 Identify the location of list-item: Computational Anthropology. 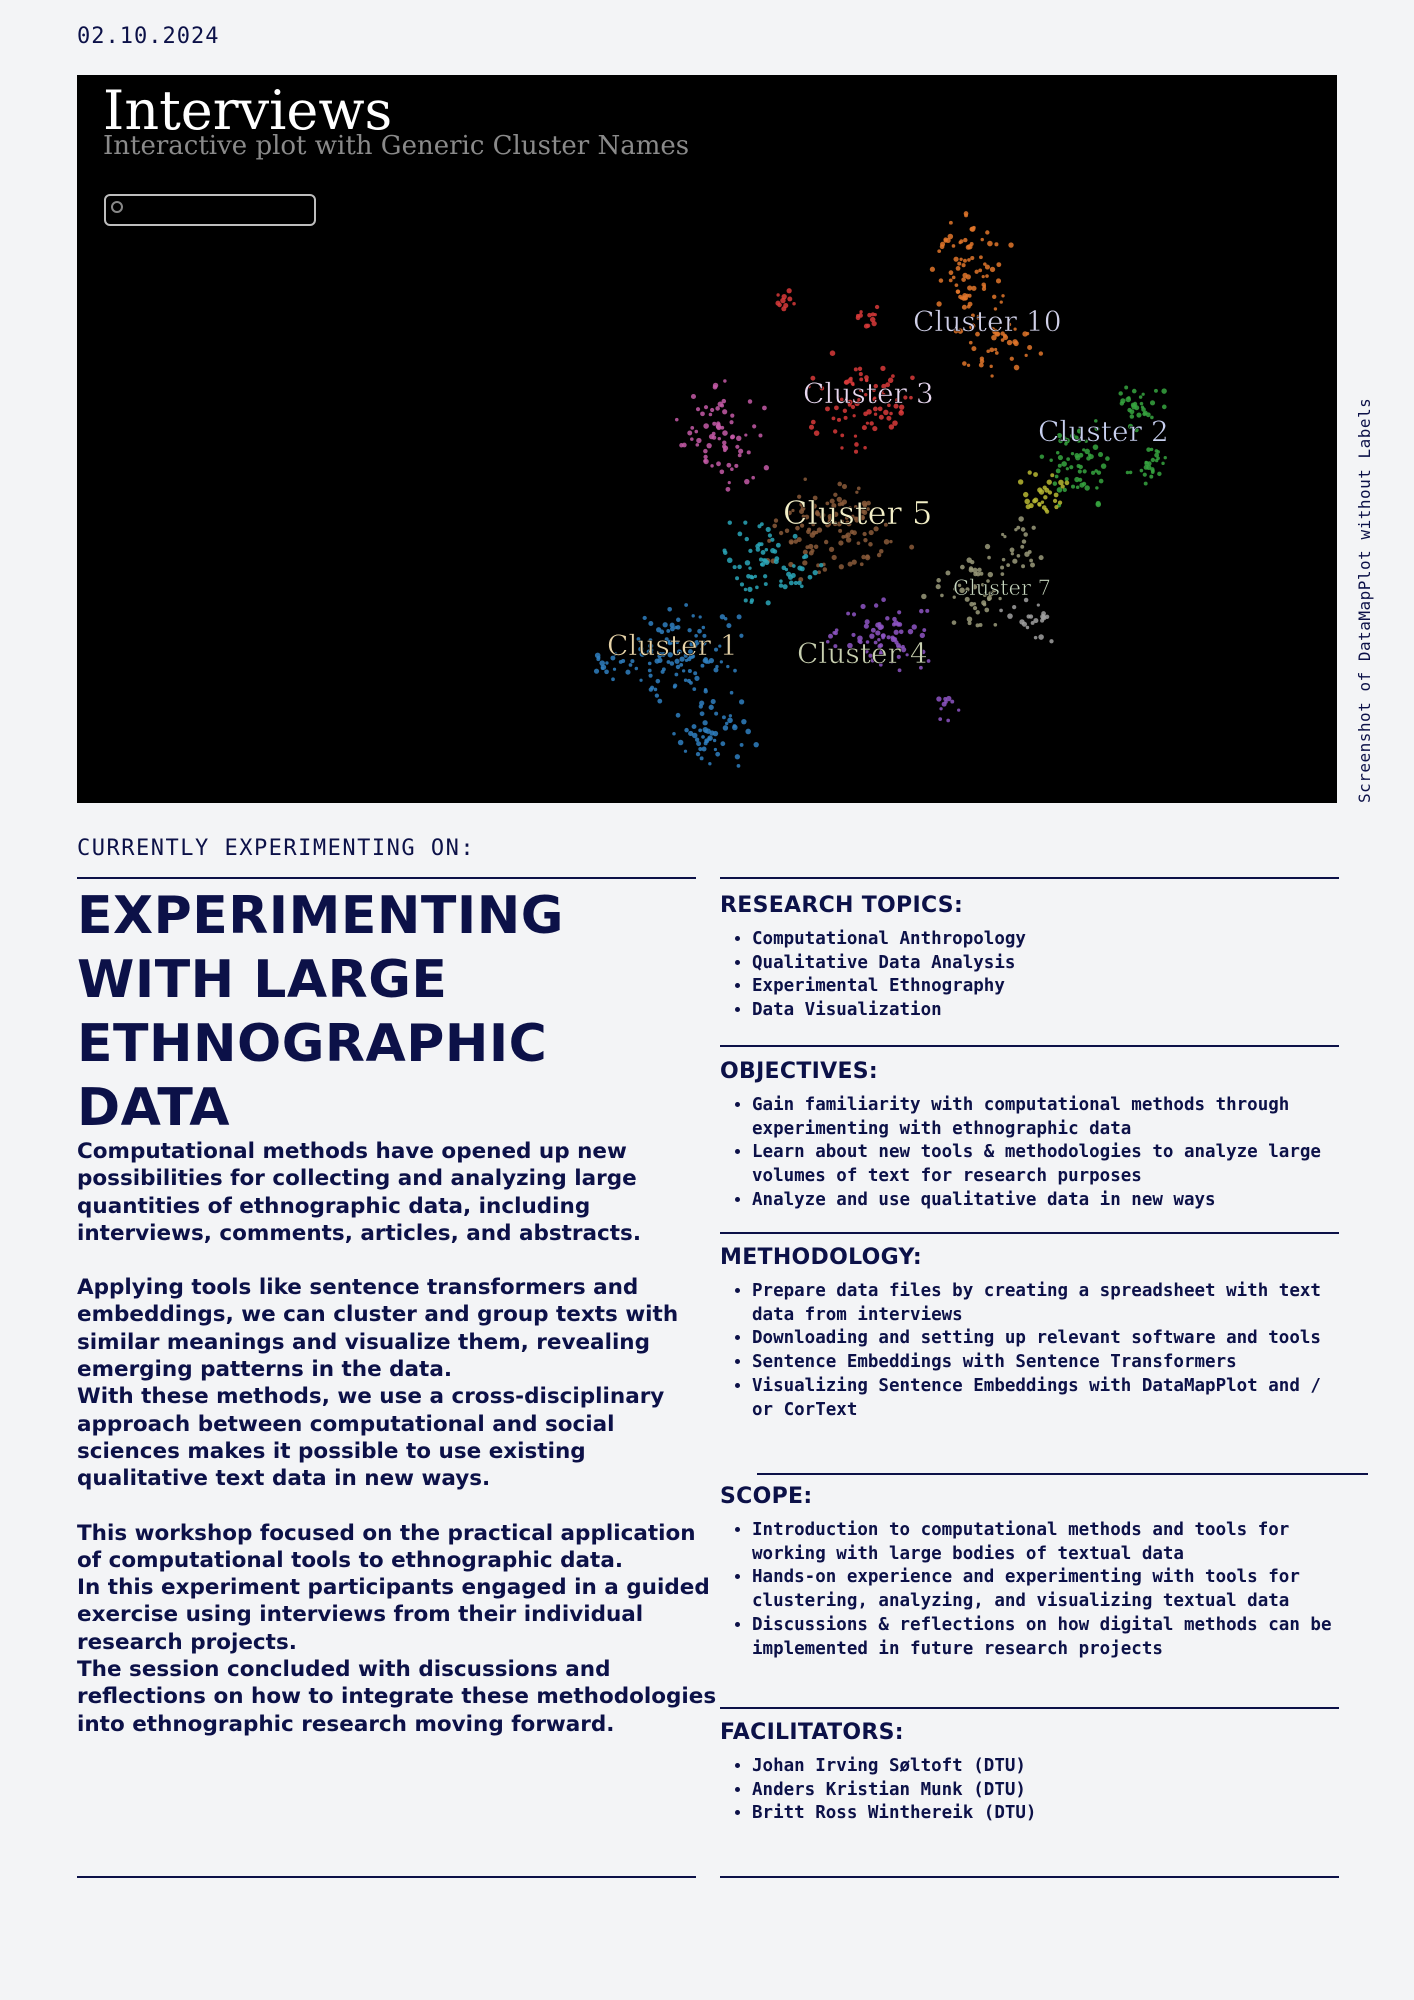
(1046, 940).